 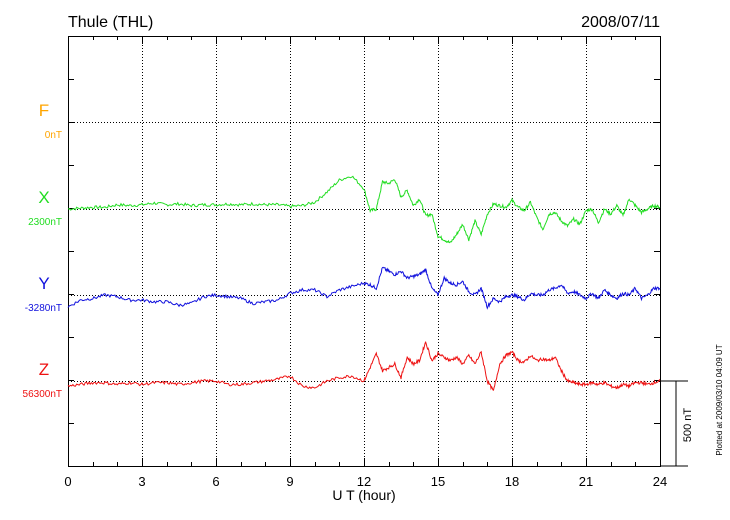 What do you see at coordinates (660, 481) in the screenshot?
I see `x-tick-label: 24` at bounding box center [660, 481].